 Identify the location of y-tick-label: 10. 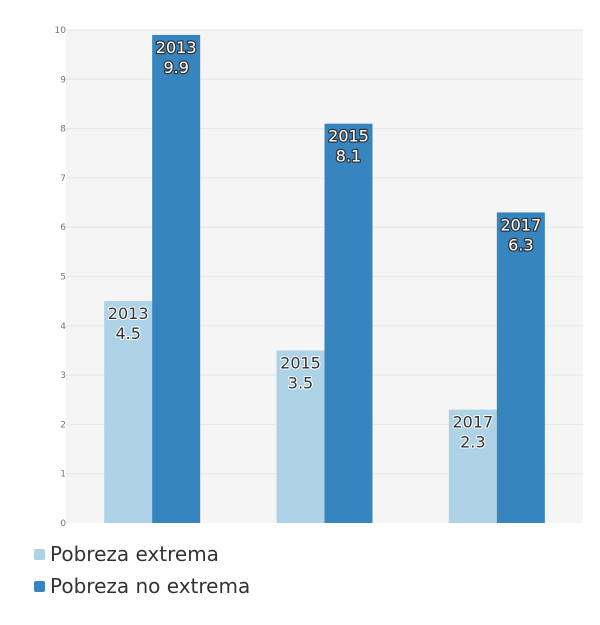
(61, 31).